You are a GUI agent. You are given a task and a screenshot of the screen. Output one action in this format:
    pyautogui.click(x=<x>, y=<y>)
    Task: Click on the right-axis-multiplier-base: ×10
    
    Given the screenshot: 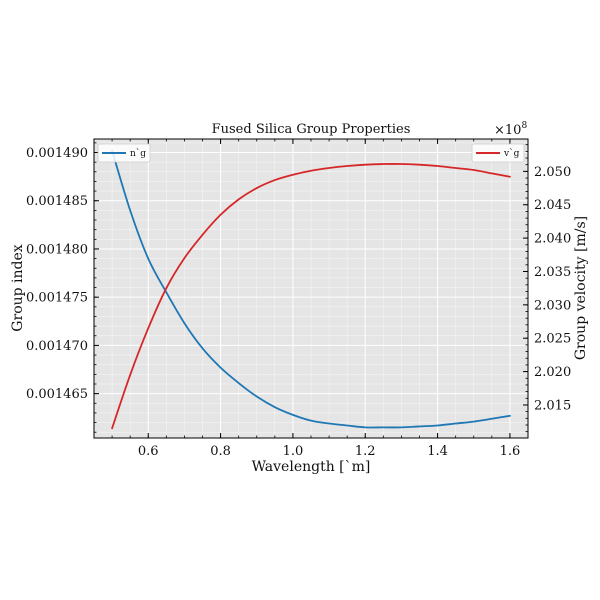 What is the action you would take?
    pyautogui.click(x=507, y=130)
    